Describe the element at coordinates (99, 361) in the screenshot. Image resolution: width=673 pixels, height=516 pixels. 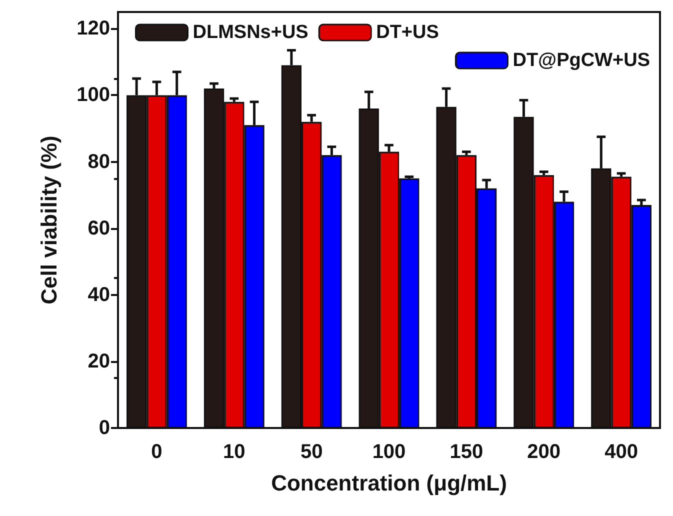
I see `y-tick-label: 20` at that location.